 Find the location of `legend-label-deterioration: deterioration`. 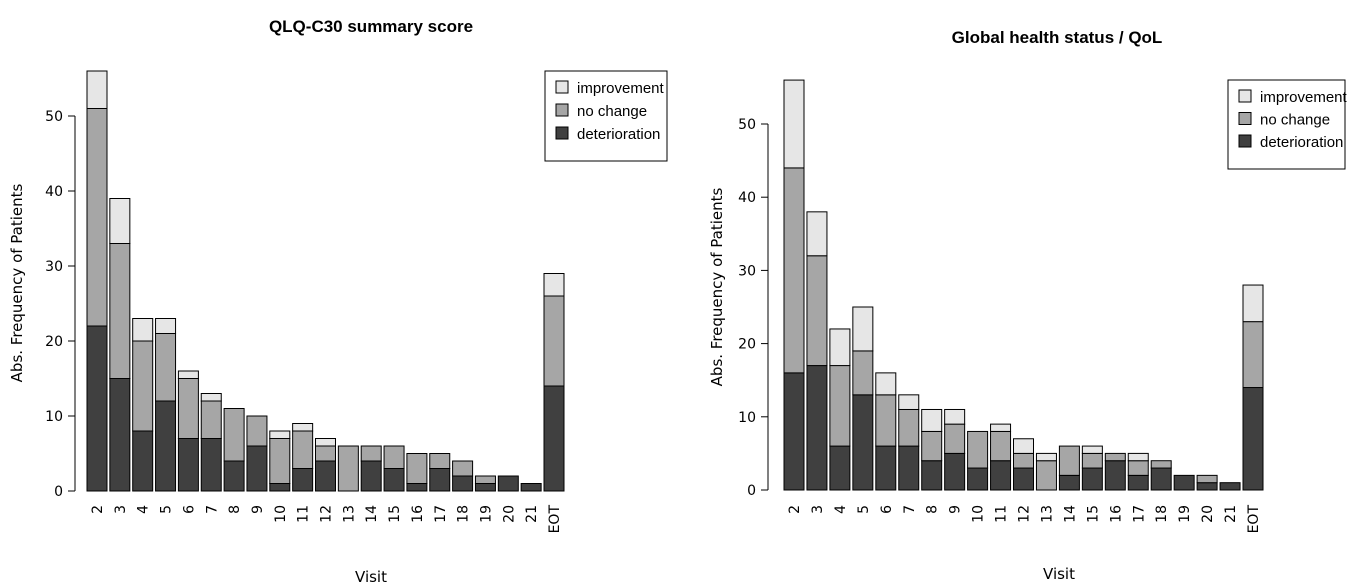

legend-label-deterioration: deterioration is located at coordinates (618, 134).